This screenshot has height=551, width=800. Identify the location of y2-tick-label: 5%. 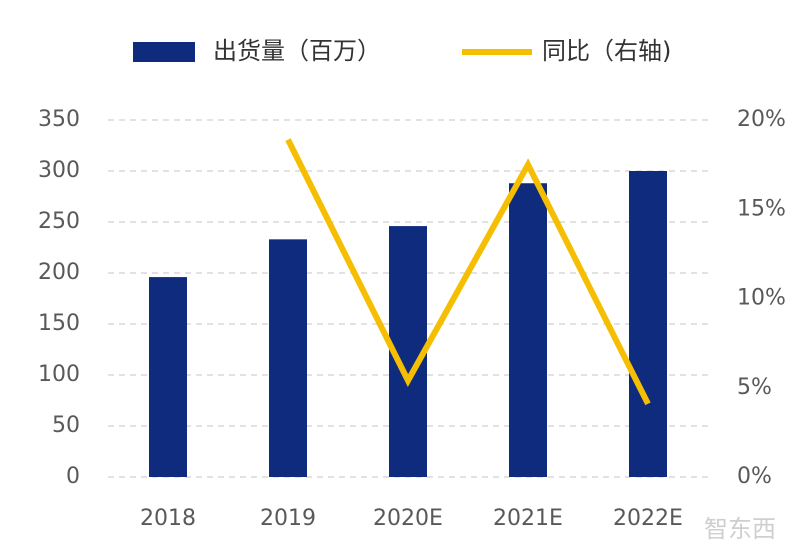
(754, 387).